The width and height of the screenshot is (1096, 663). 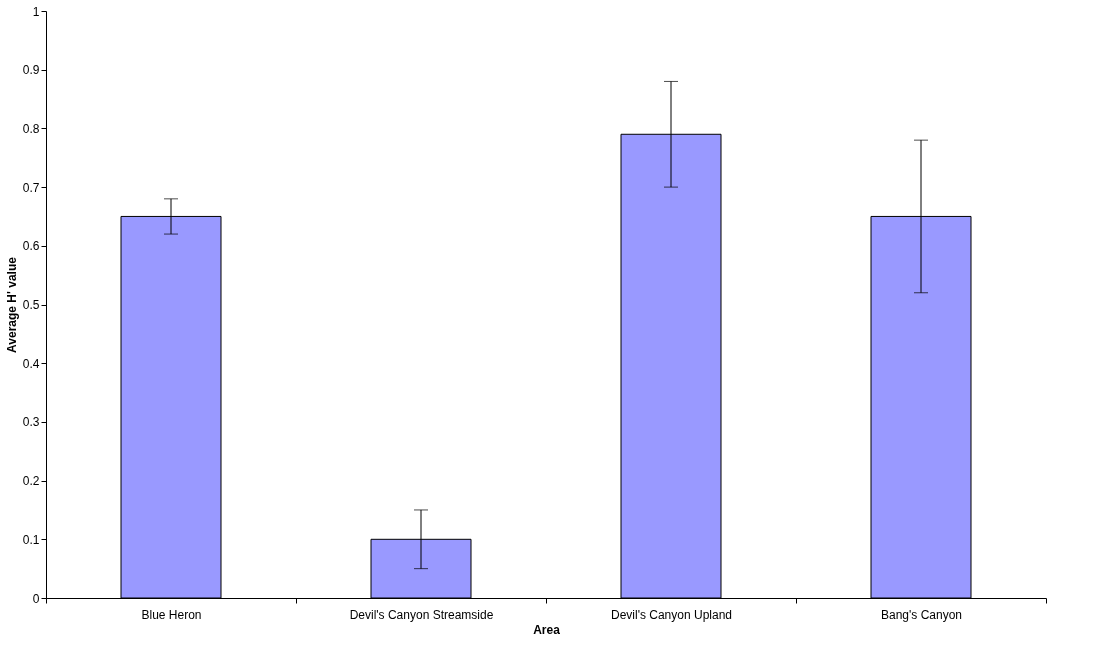 What do you see at coordinates (31, 422) in the screenshot?
I see `y-tick-label: 0.3` at bounding box center [31, 422].